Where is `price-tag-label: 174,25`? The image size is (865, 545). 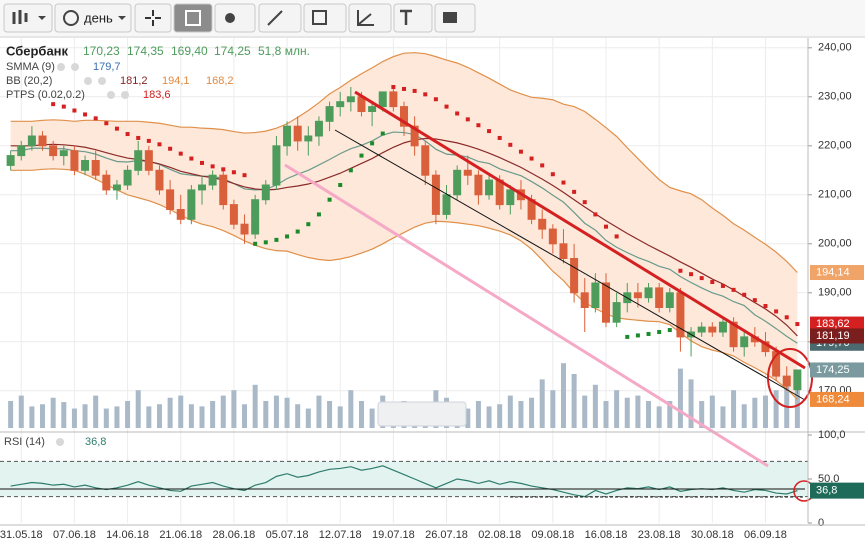 price-tag-label: 174,25 is located at coordinates (833, 370).